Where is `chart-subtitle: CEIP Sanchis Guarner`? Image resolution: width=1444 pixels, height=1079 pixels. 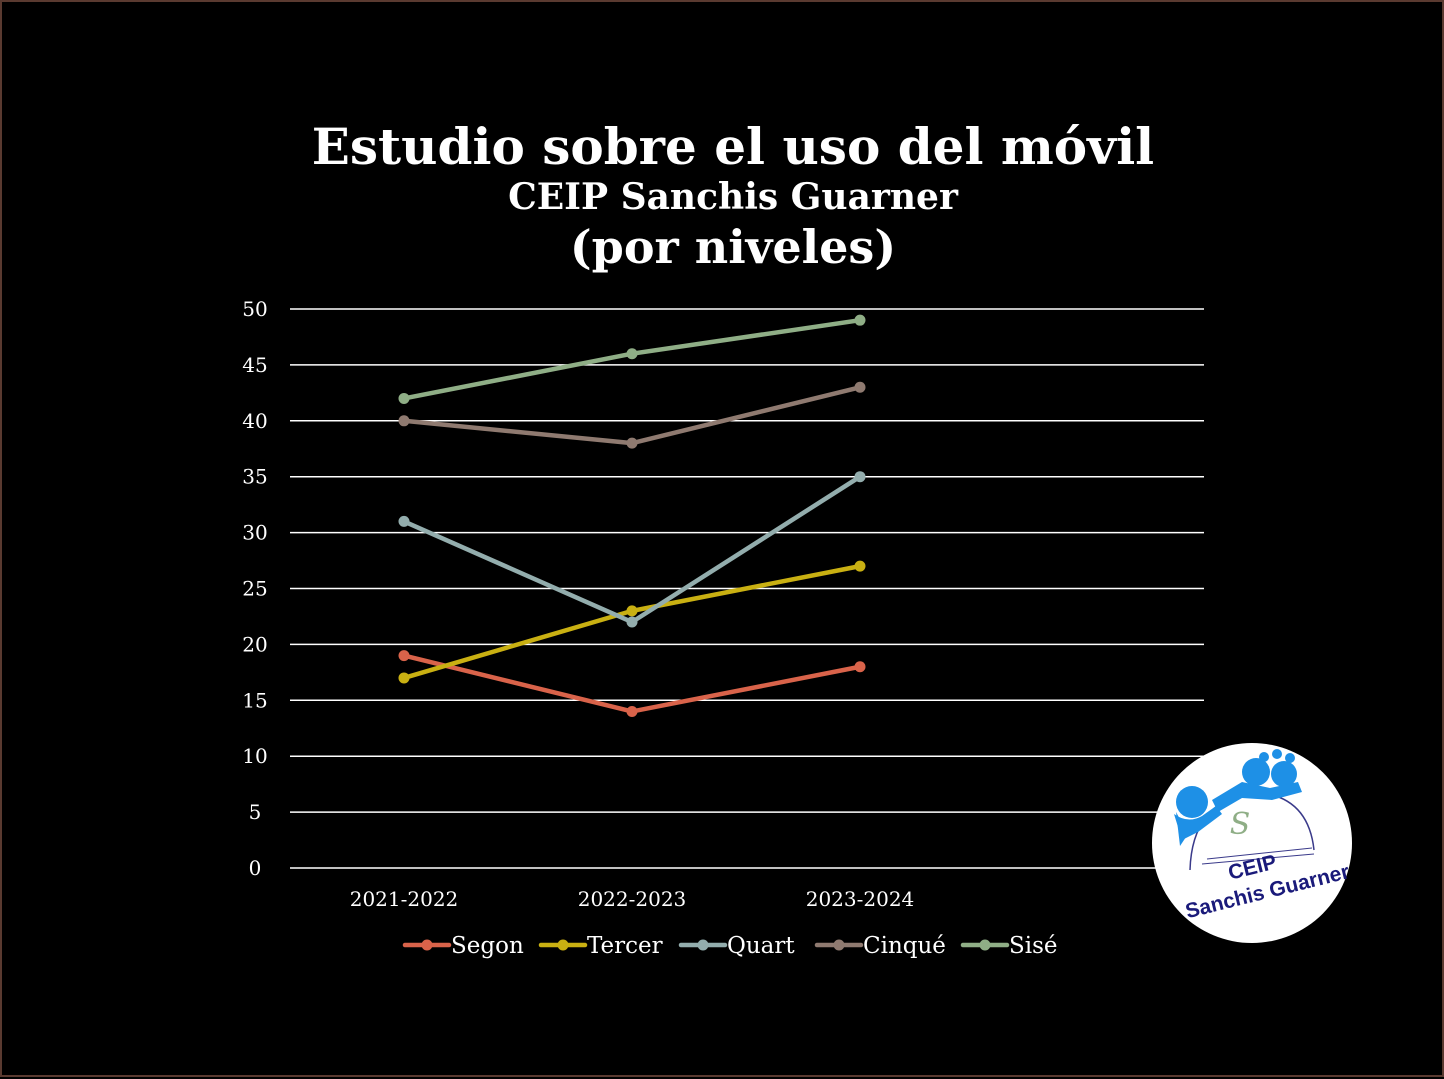
chart-subtitle: CEIP Sanchis Guarner is located at coordinates (733, 197).